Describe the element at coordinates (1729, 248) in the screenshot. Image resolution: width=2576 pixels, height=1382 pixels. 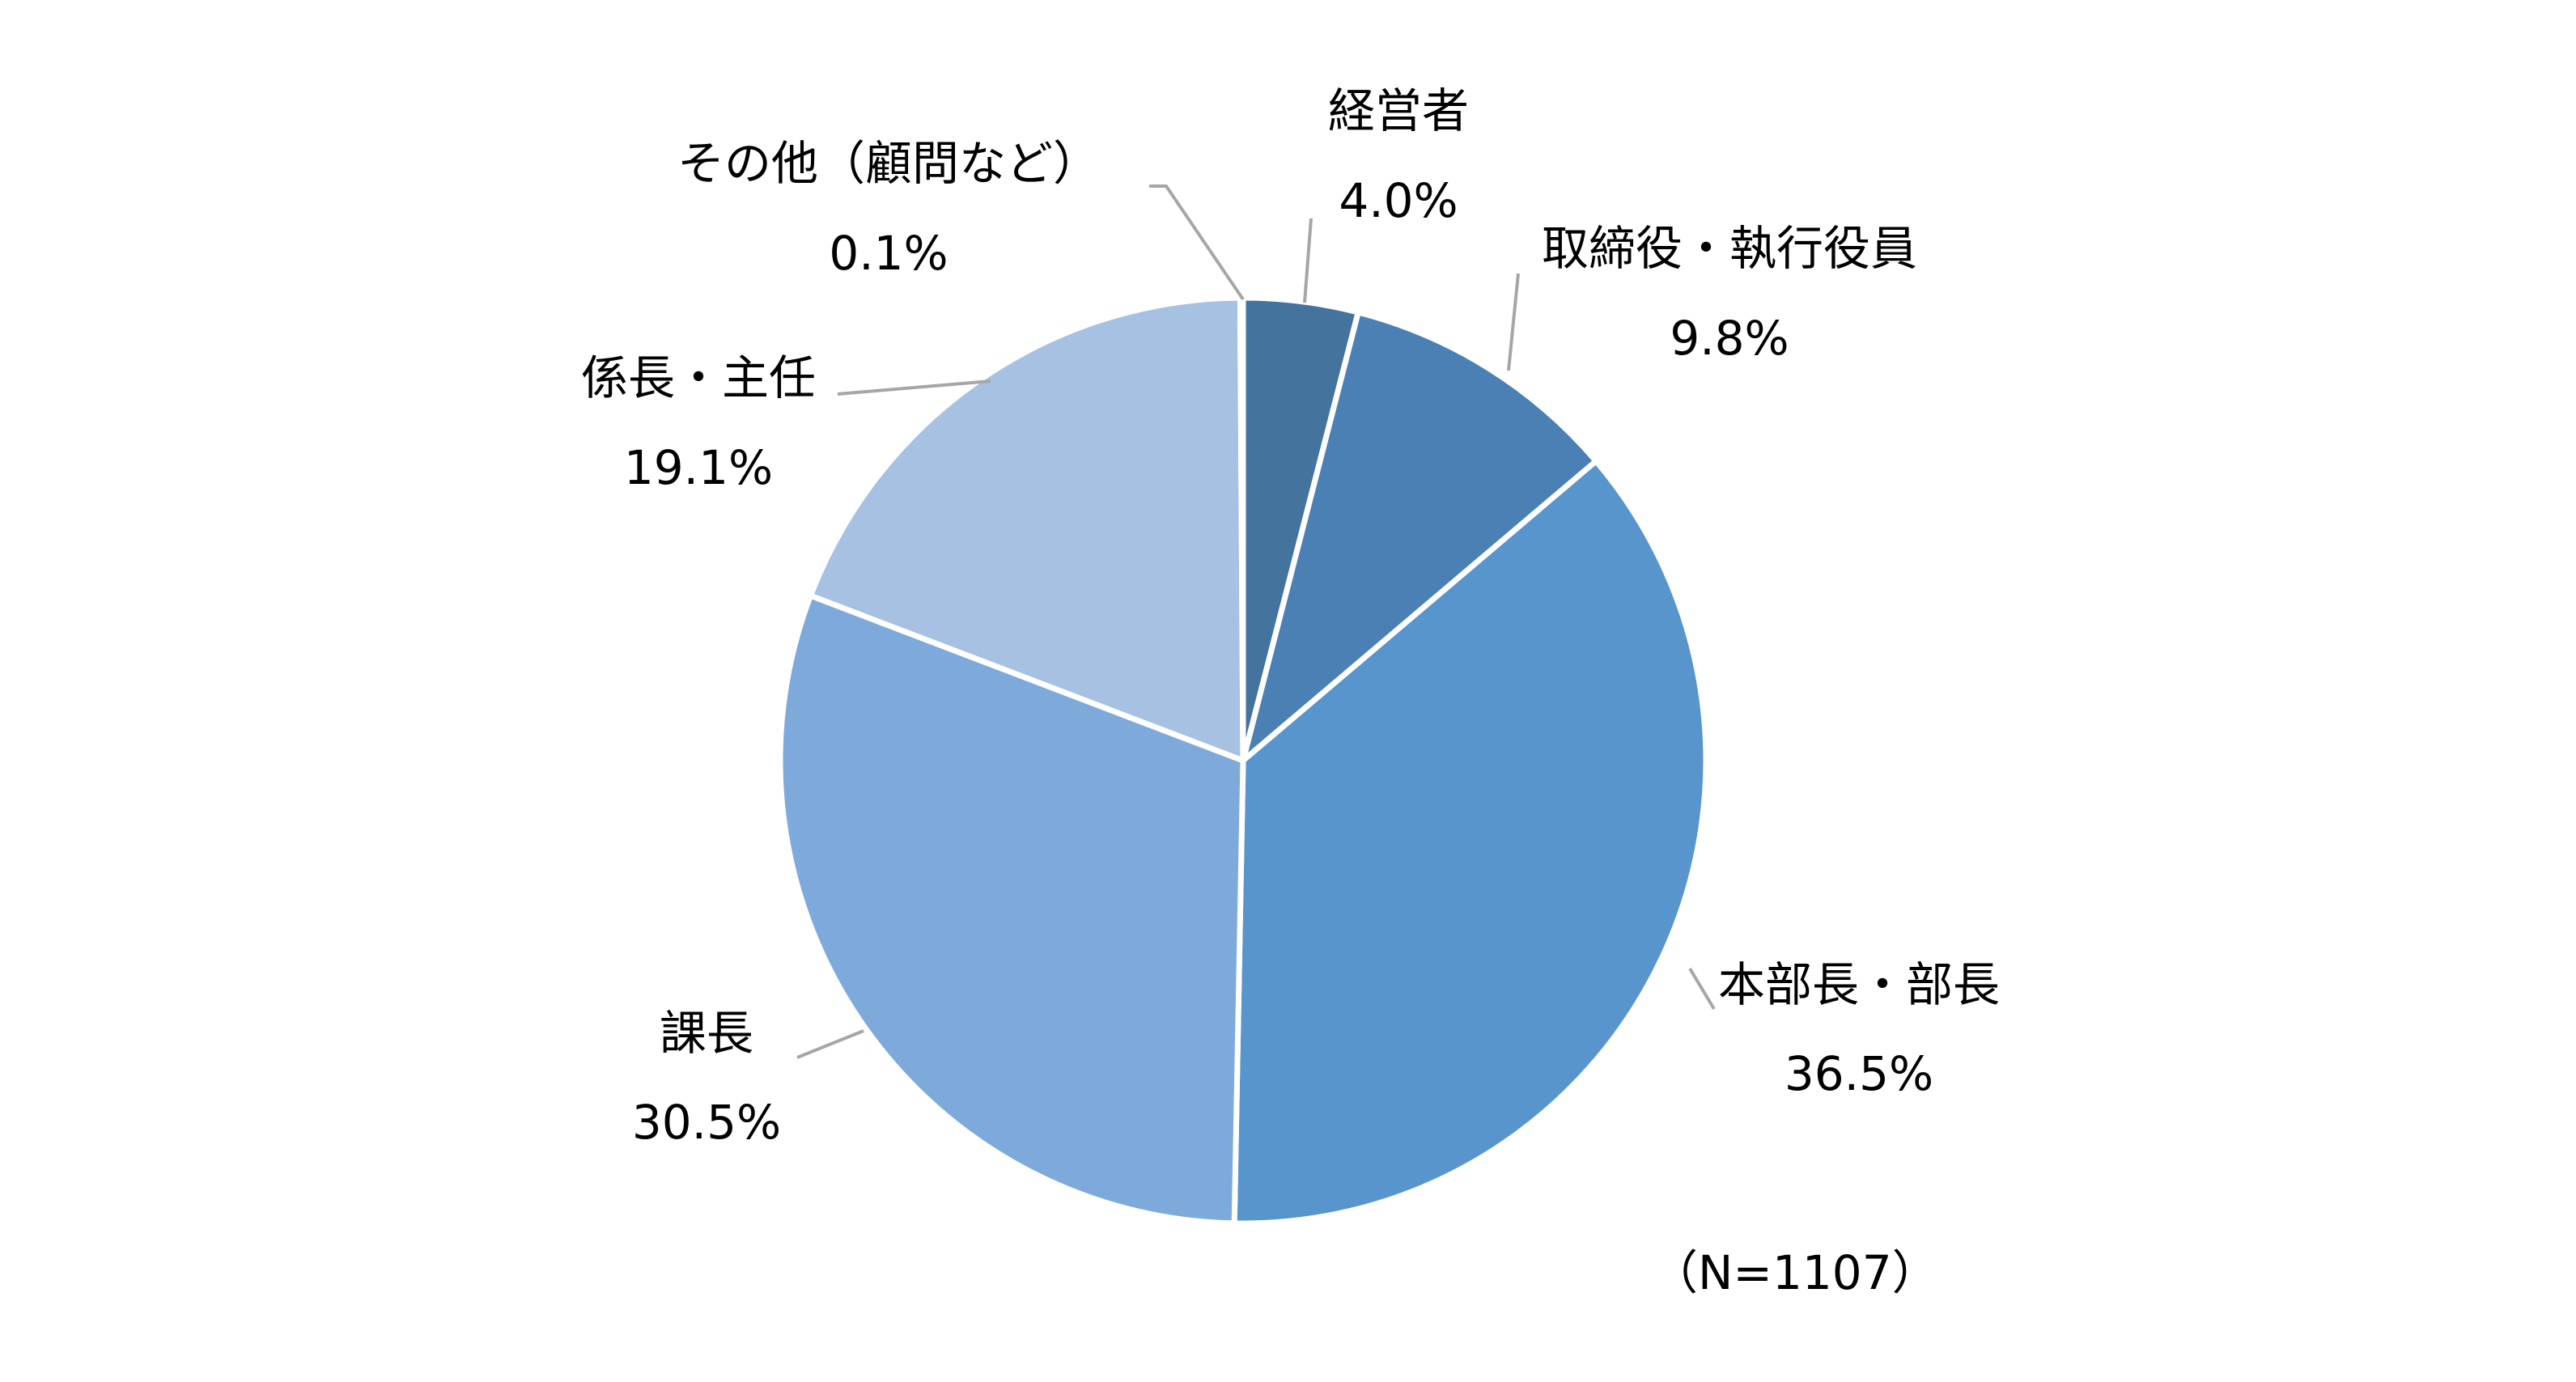
I see `slice-2-category-label: 取締役・執行役員` at that location.